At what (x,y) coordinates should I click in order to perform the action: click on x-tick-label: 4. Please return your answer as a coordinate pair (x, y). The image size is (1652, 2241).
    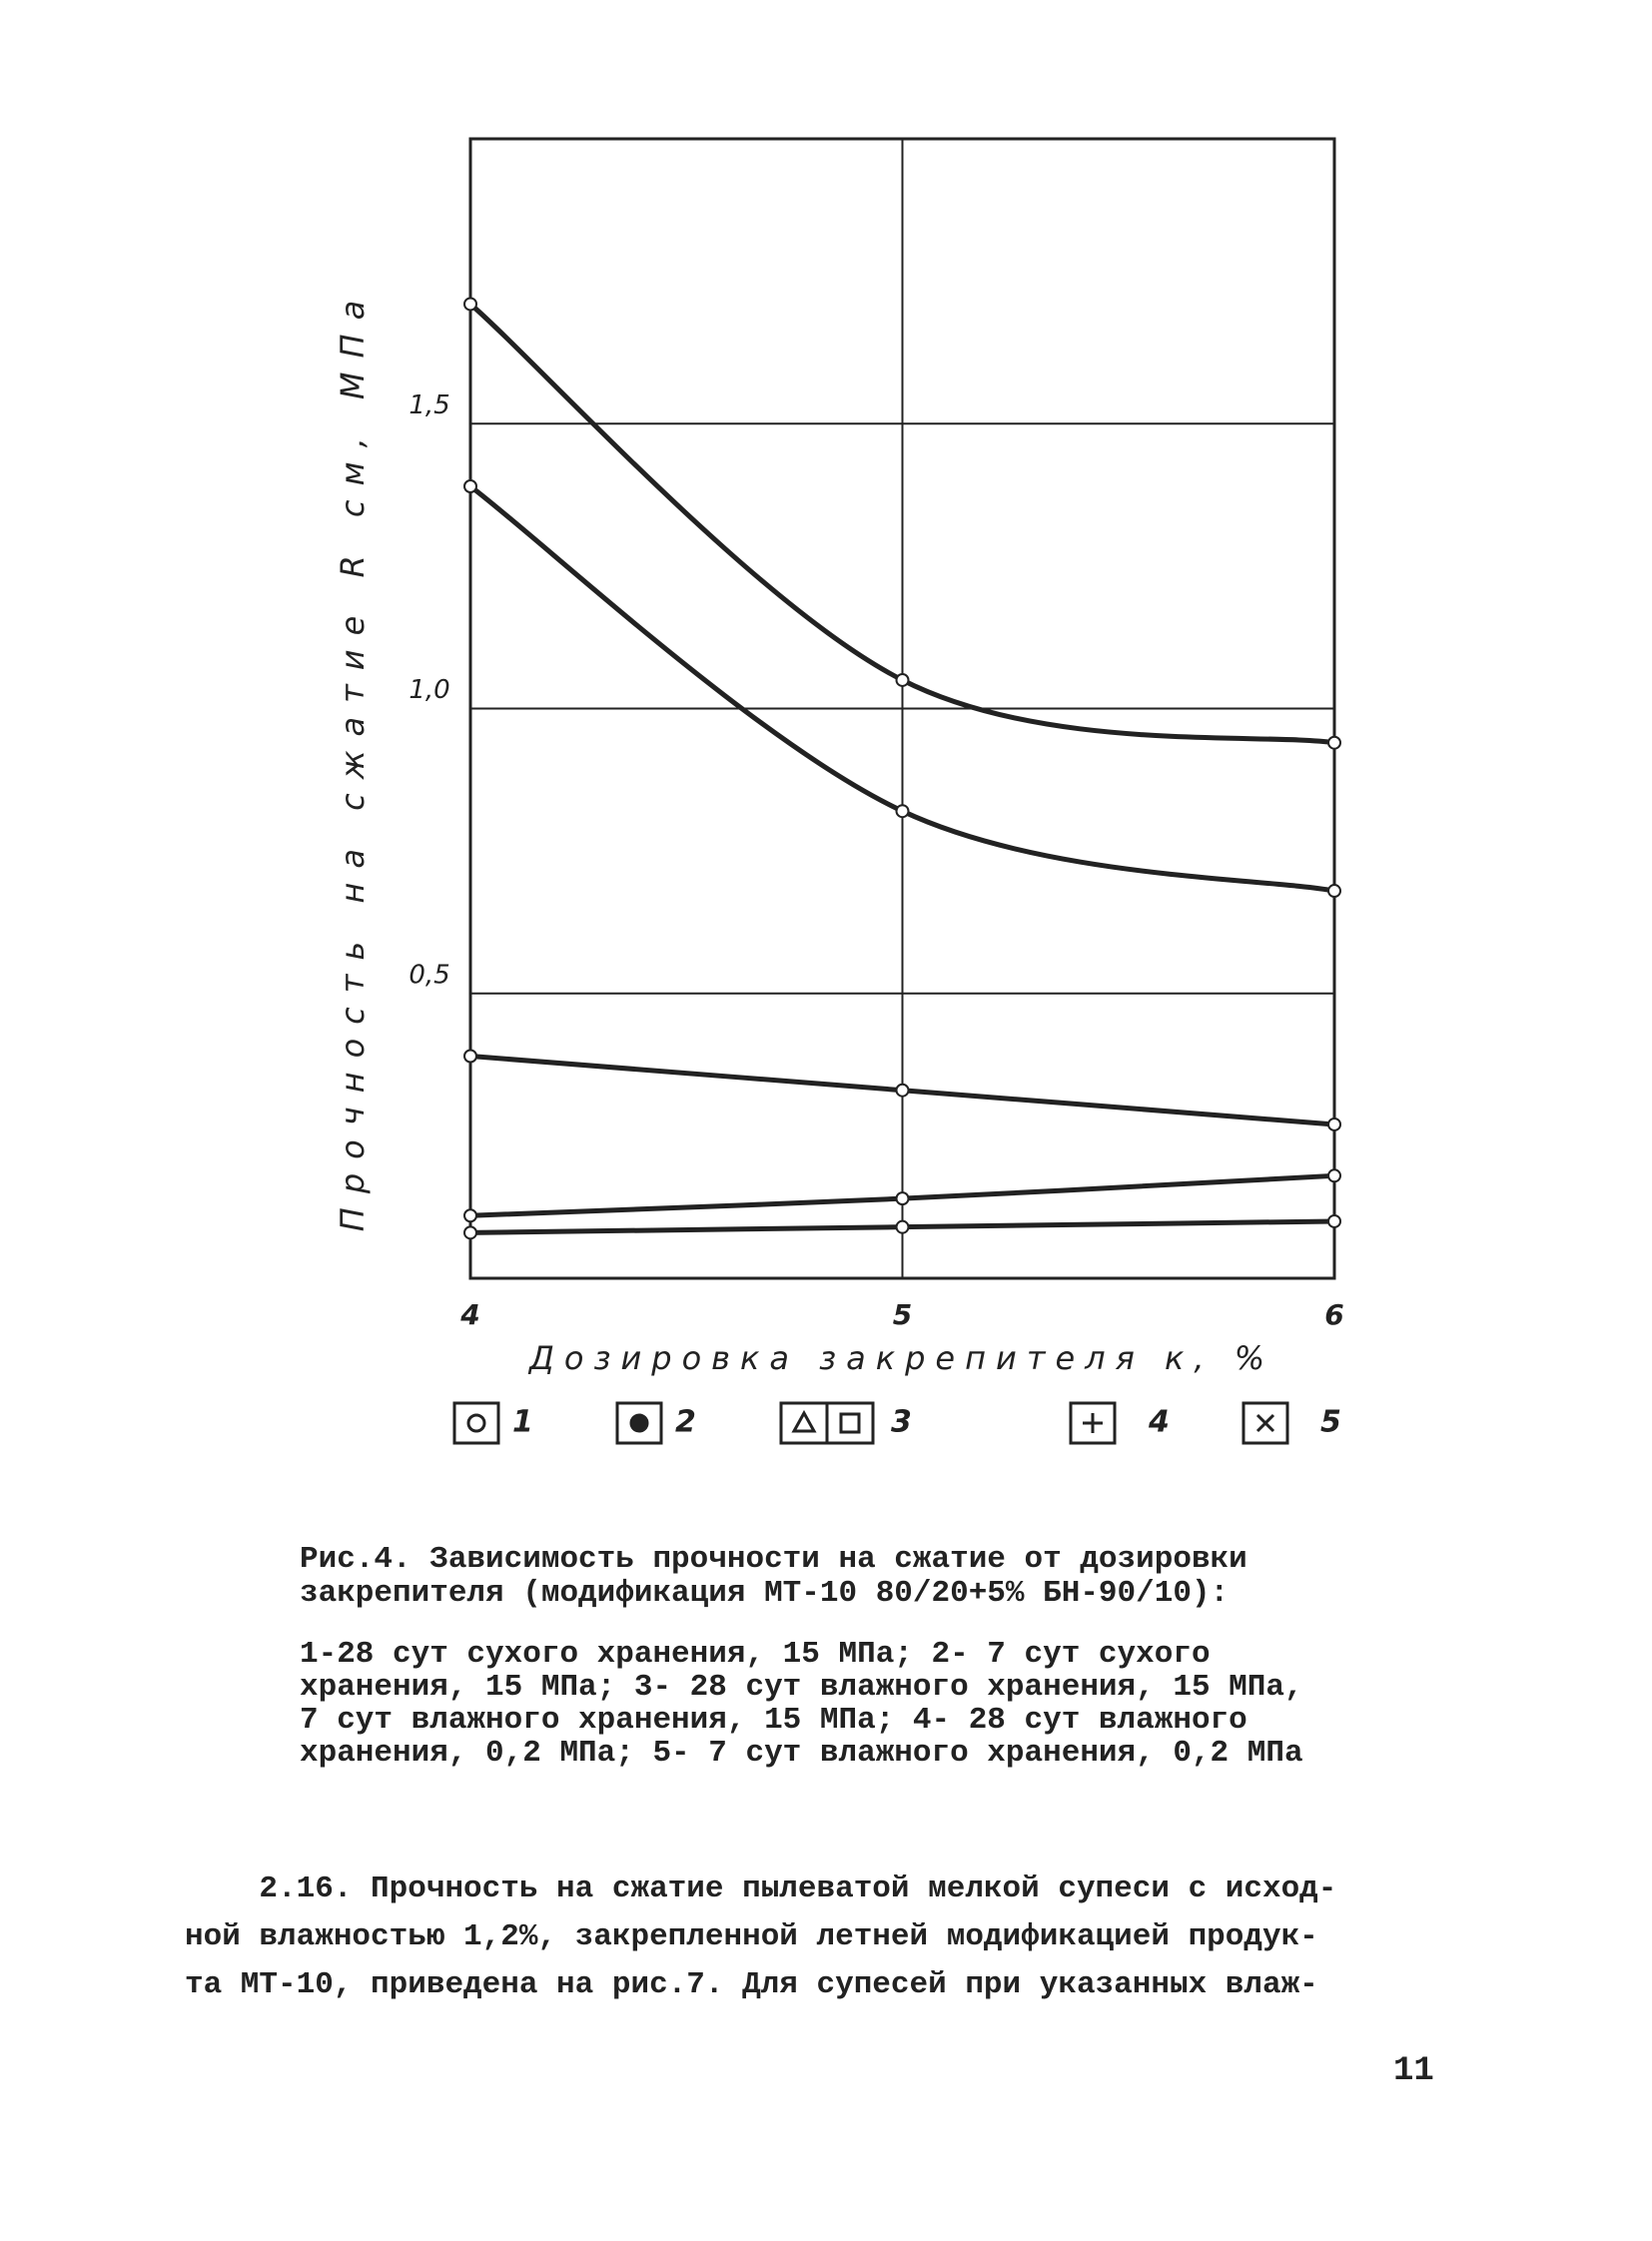
    Looking at the image, I should click on (469, 1314).